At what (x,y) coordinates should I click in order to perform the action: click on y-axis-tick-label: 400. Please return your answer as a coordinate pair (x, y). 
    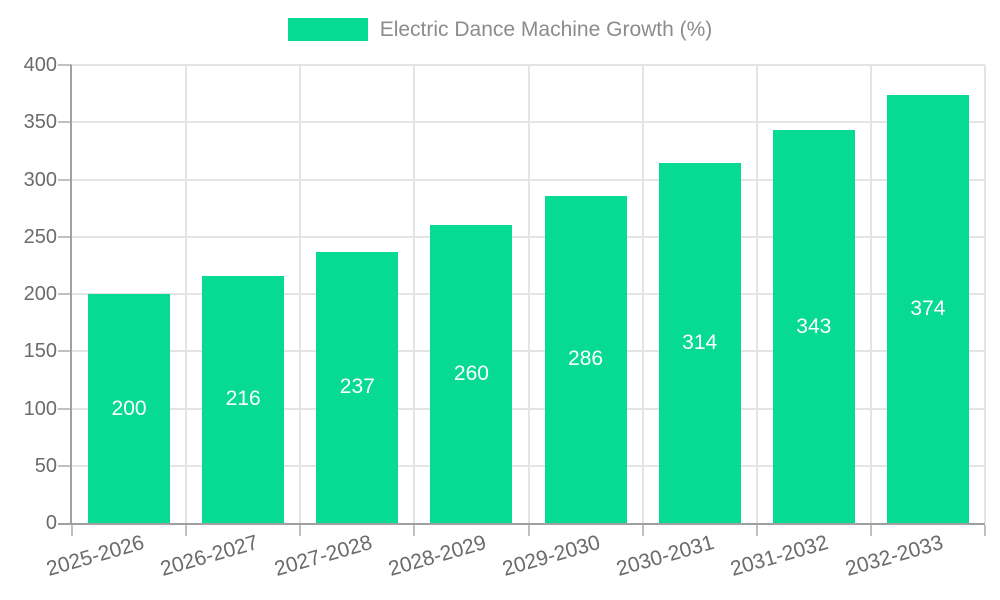
    Looking at the image, I should click on (40, 65).